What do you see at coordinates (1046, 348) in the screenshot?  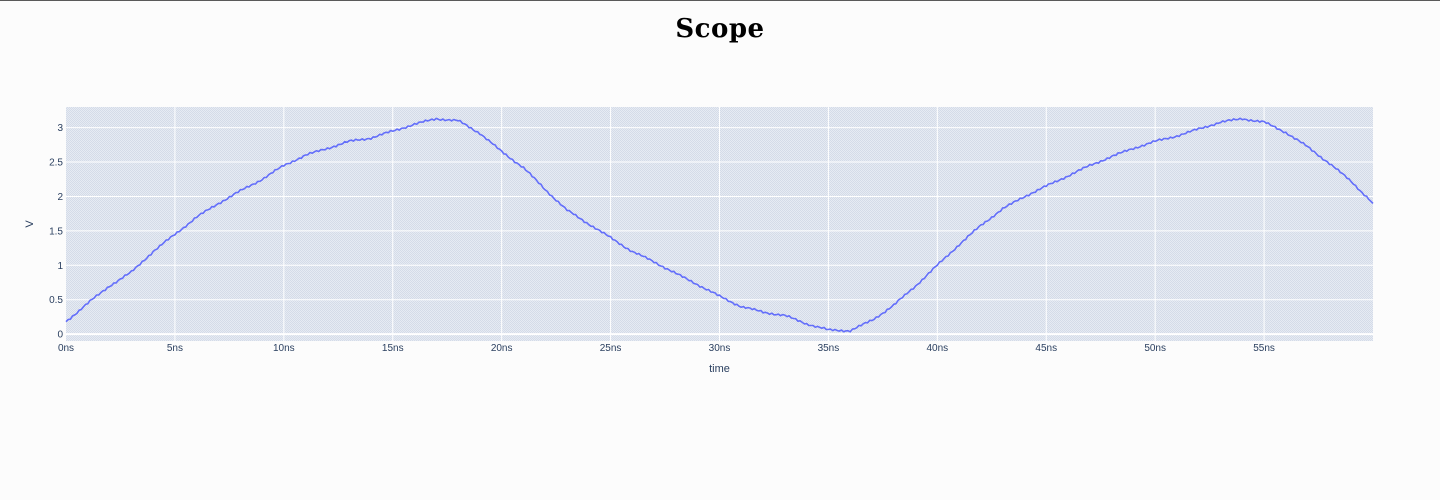 I see `x-tick-label: 45ns` at bounding box center [1046, 348].